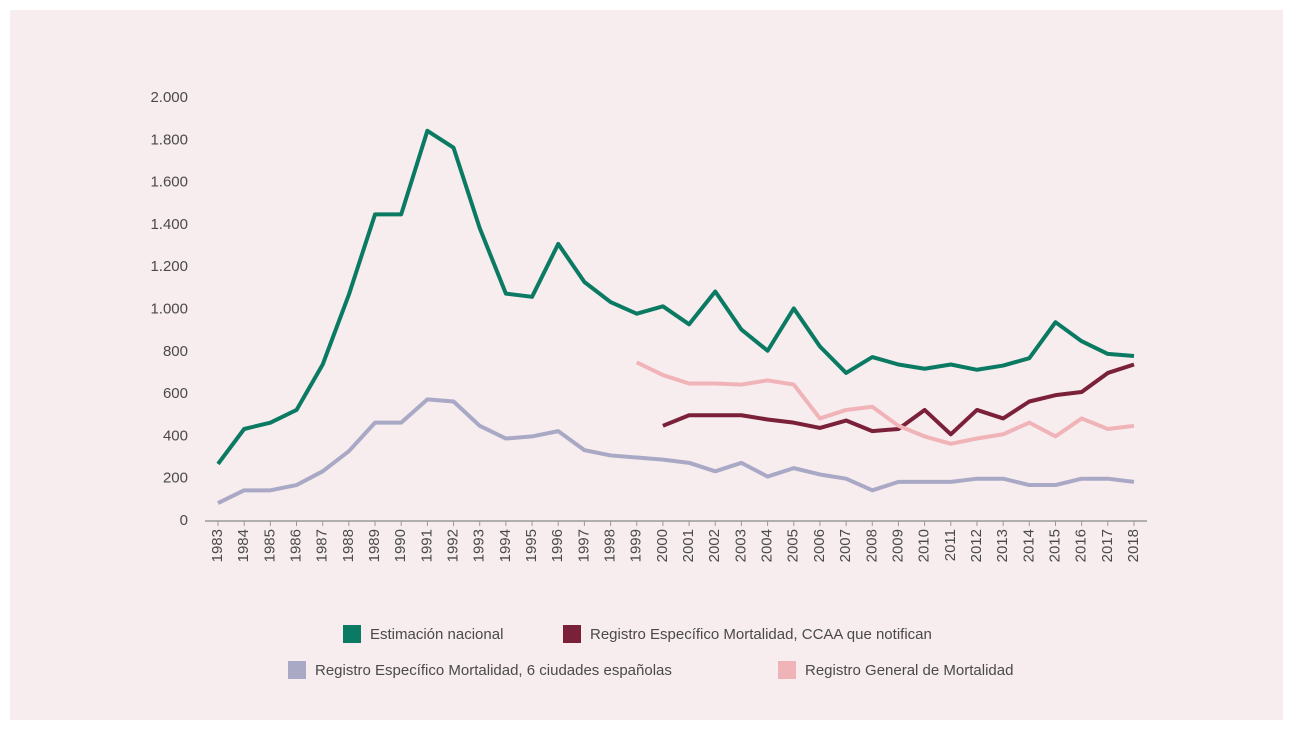 Image resolution: width=1293 pixels, height=729 pixels. I want to click on x-tick-label: 2009, so click(897, 545).